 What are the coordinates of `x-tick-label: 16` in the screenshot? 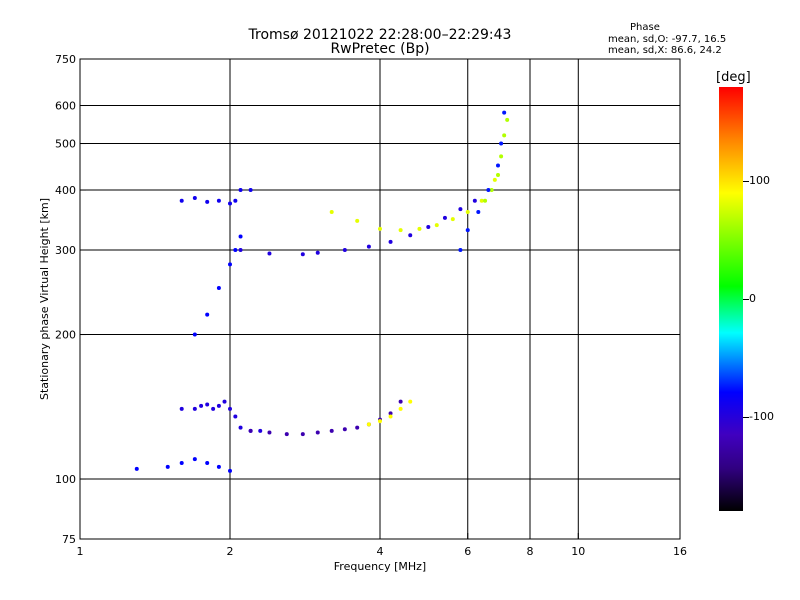 It's located at (680, 551).